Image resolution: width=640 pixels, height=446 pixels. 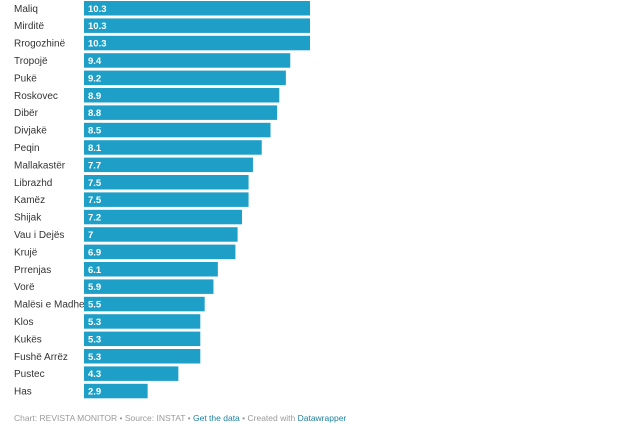 What do you see at coordinates (28, 218) in the screenshot?
I see `category-label: Shijak` at bounding box center [28, 218].